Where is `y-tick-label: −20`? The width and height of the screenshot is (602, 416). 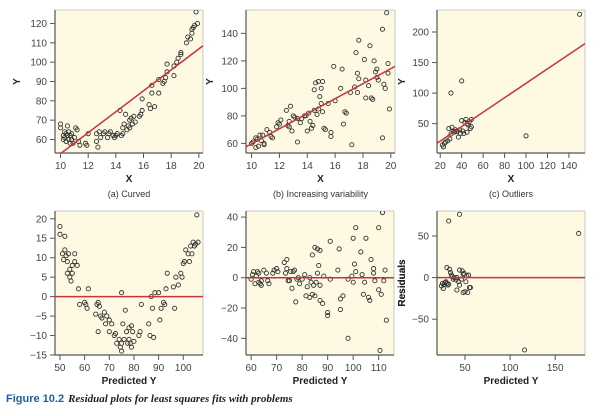 y-tick-label: −20 is located at coordinates (229, 309).